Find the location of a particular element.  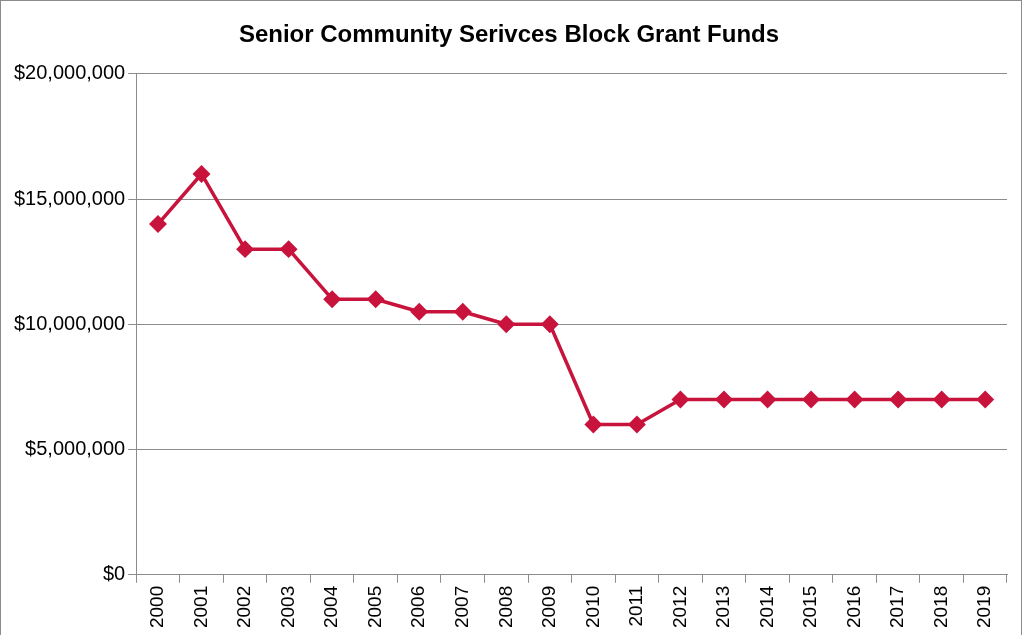

x-tick-label: 2006 is located at coordinates (418, 607).